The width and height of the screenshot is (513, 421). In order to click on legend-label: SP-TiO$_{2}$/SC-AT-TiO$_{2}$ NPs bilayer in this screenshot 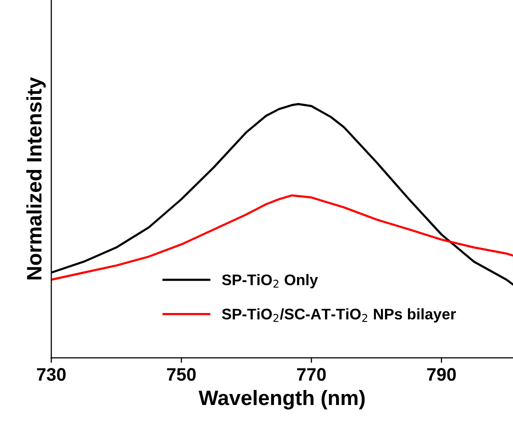, I will do `click(339, 315)`.